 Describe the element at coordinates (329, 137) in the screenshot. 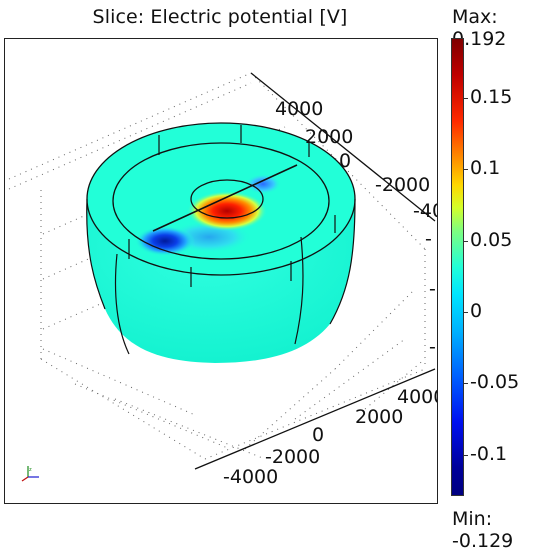

I see `back-axis-tick-label: 2000` at that location.